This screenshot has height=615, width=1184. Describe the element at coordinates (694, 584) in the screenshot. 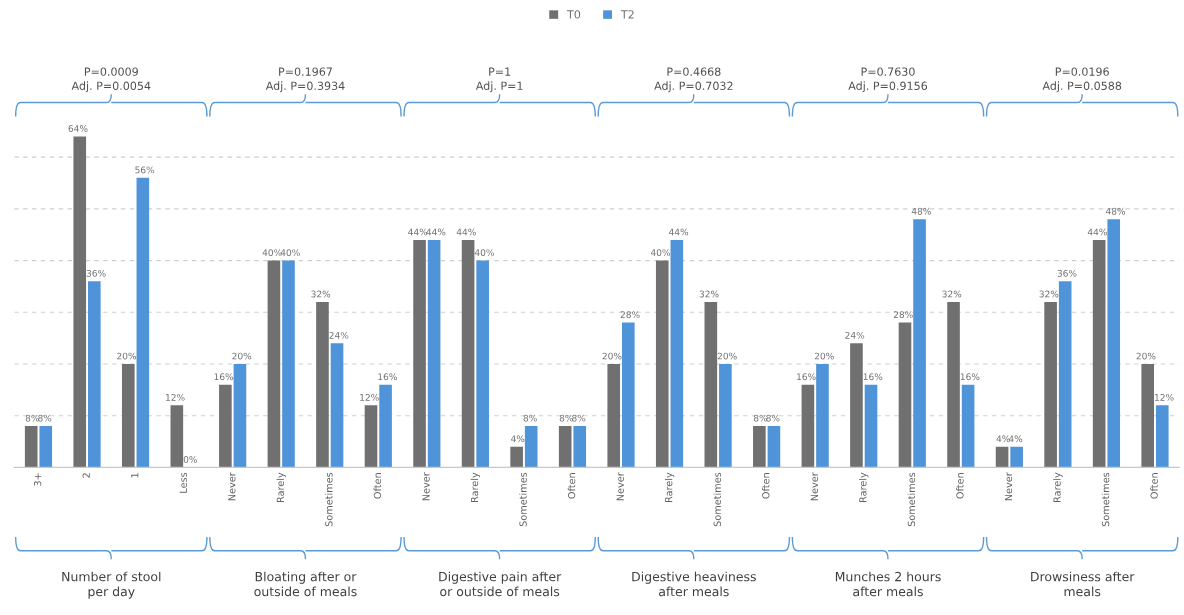

I see `text: Digestive heaviness after meals` at that location.